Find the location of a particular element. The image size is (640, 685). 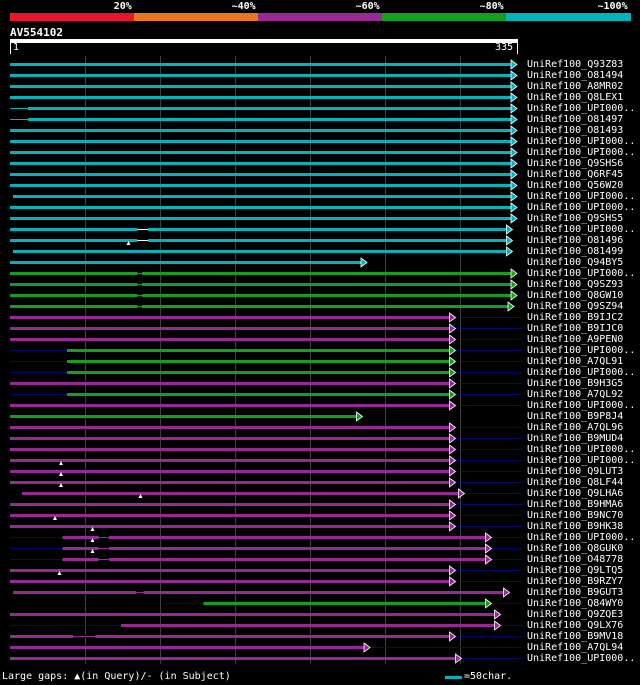

hit-label: UniRef100_Q8GUK0 is located at coordinates (575, 548).